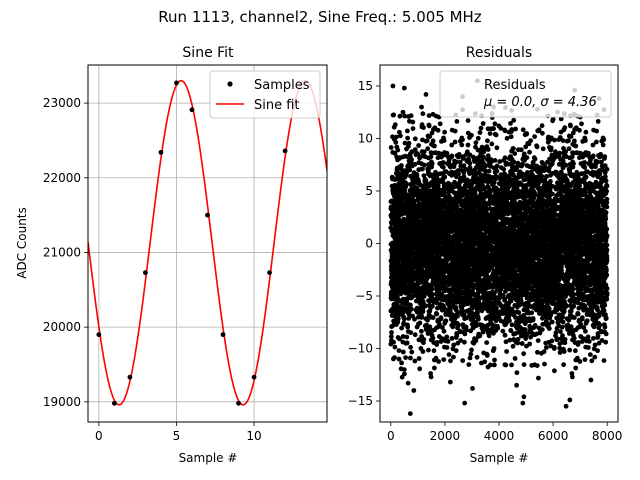 This screenshot has width=640, height=480. Describe the element at coordinates (62, 178) in the screenshot. I see `sine-fit-ytick-label: 22000` at that location.